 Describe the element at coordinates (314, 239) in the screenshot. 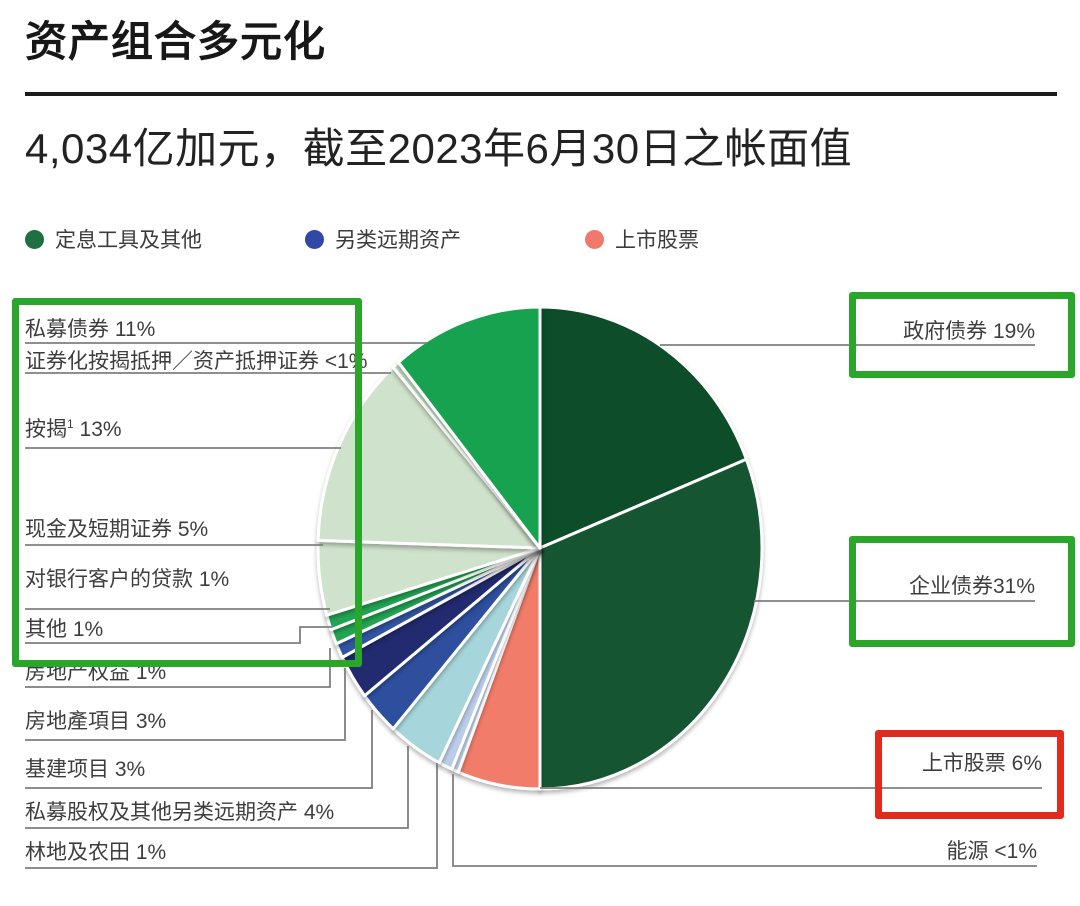

I see `legend-dot-alternative-long-term-assets` at that location.